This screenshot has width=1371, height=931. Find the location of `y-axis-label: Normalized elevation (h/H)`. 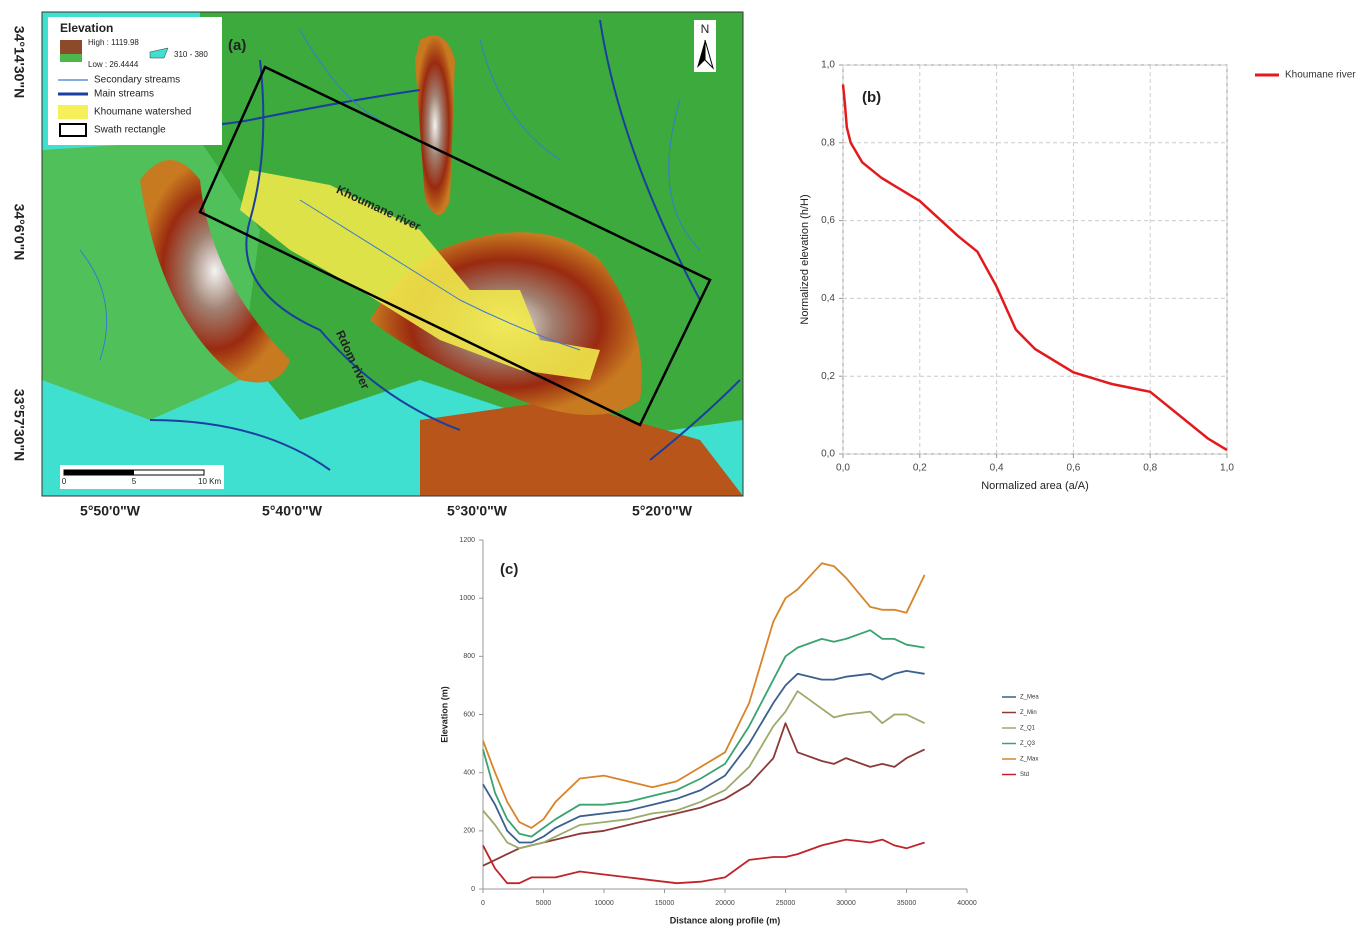

y-axis-label: Normalized elevation (h/H) is located at coordinates (805, 259).